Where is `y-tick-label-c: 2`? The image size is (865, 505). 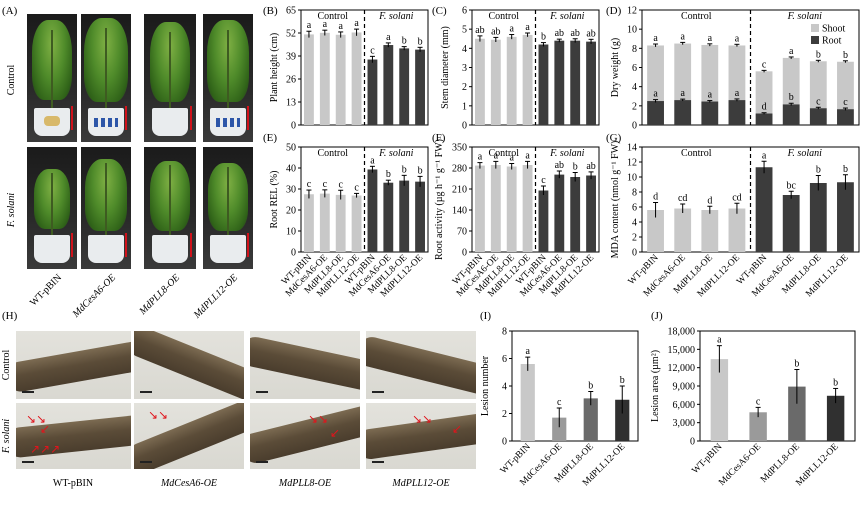
y-tick-label-c: 2 is located at coordinates (464, 87).